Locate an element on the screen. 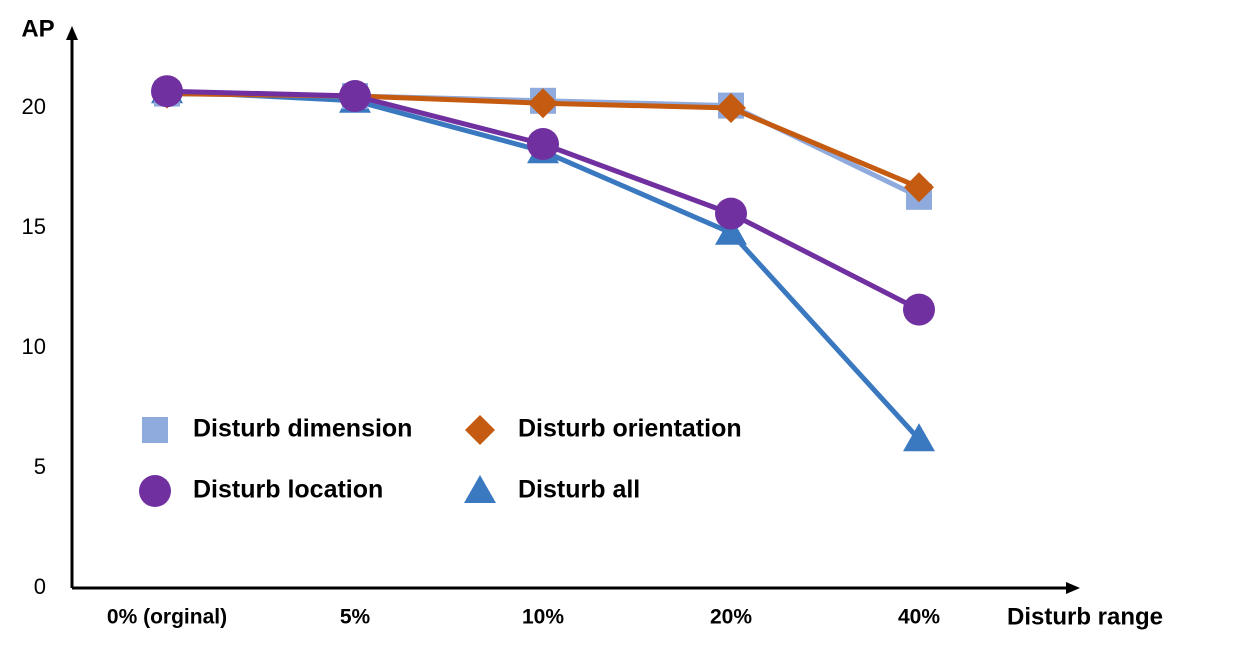 The height and width of the screenshot is (652, 1254). legend-label: Disturb all is located at coordinates (579, 490).